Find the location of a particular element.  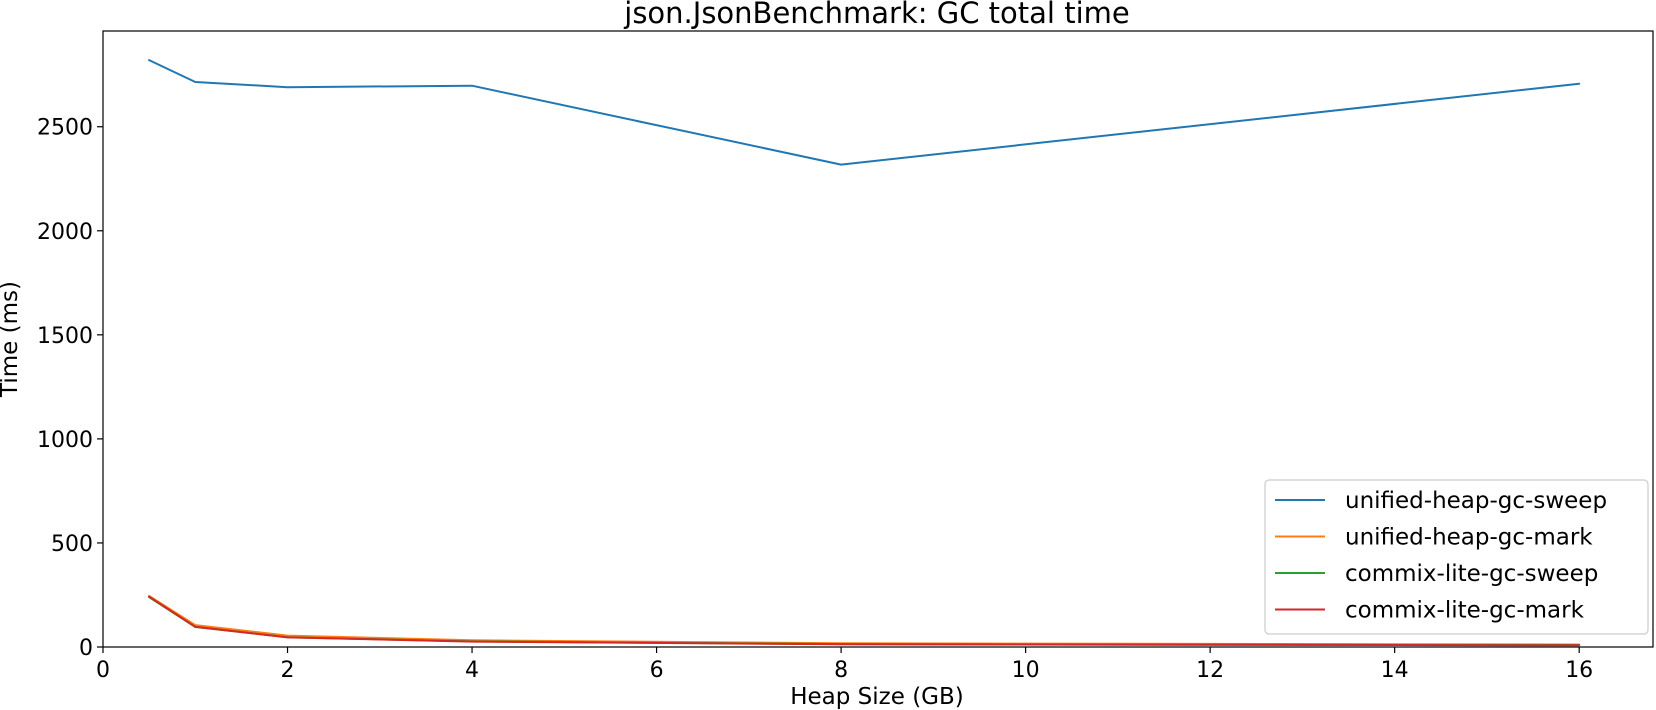

y-tick-label: 1000 is located at coordinates (65, 440).